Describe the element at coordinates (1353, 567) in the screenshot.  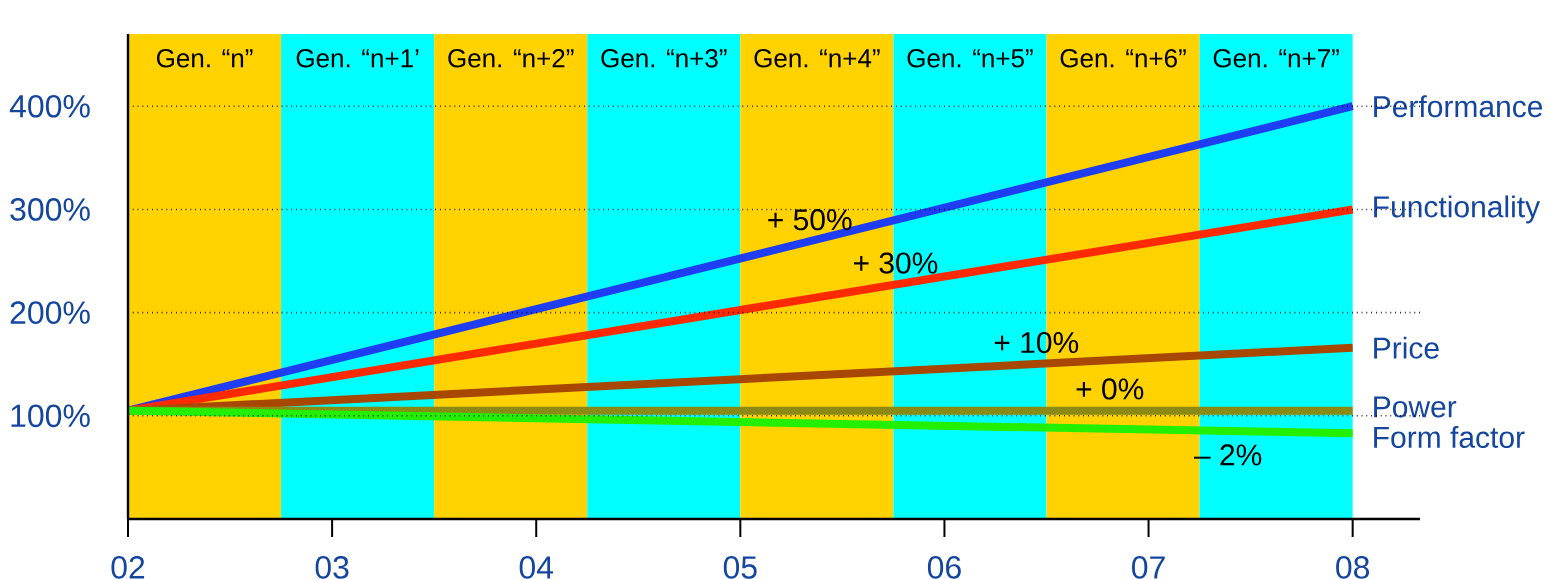
I see `x-tick-label: 08` at that location.